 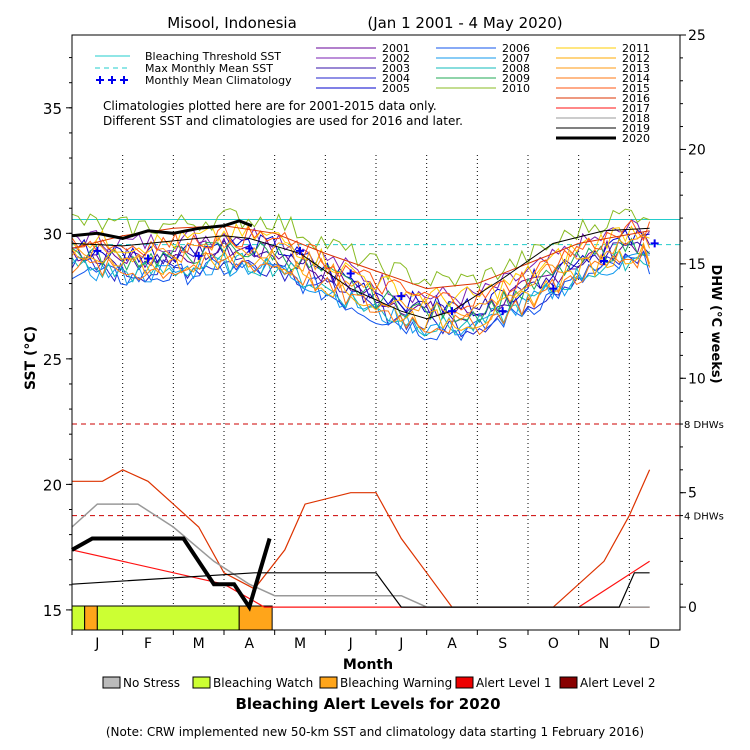 What do you see at coordinates (232, 23) in the screenshot?
I see `chart-title: Misool, Indonesia` at bounding box center [232, 23].